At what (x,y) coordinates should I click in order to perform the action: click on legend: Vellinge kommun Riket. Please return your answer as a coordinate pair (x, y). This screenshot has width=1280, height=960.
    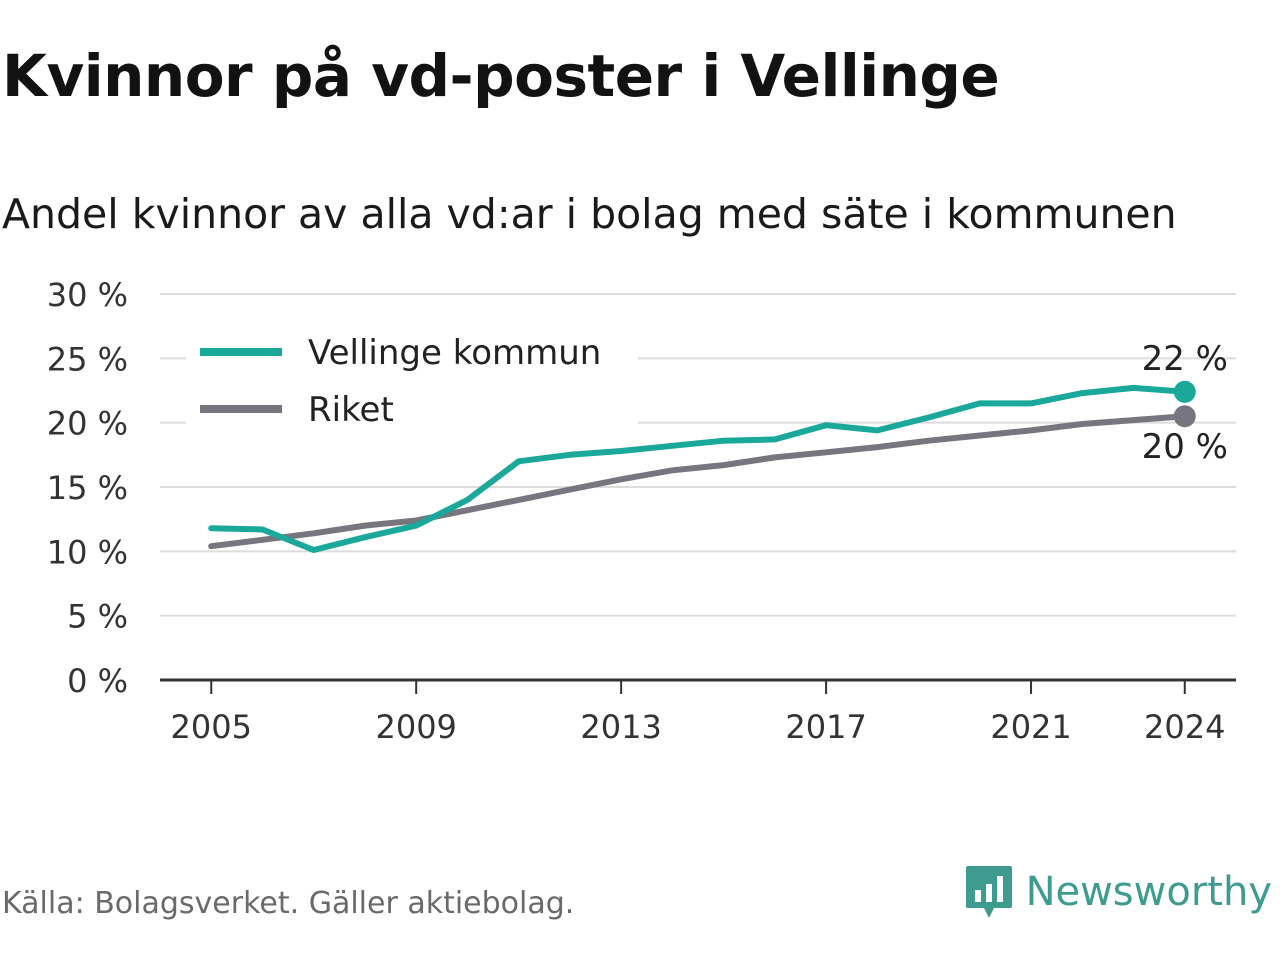
    Looking at the image, I should click on (412, 381).